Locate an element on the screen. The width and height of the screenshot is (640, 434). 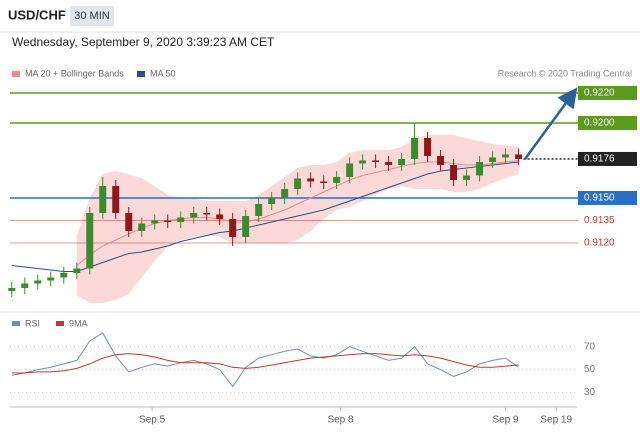
y-tick-label: 50 is located at coordinates (590, 369).